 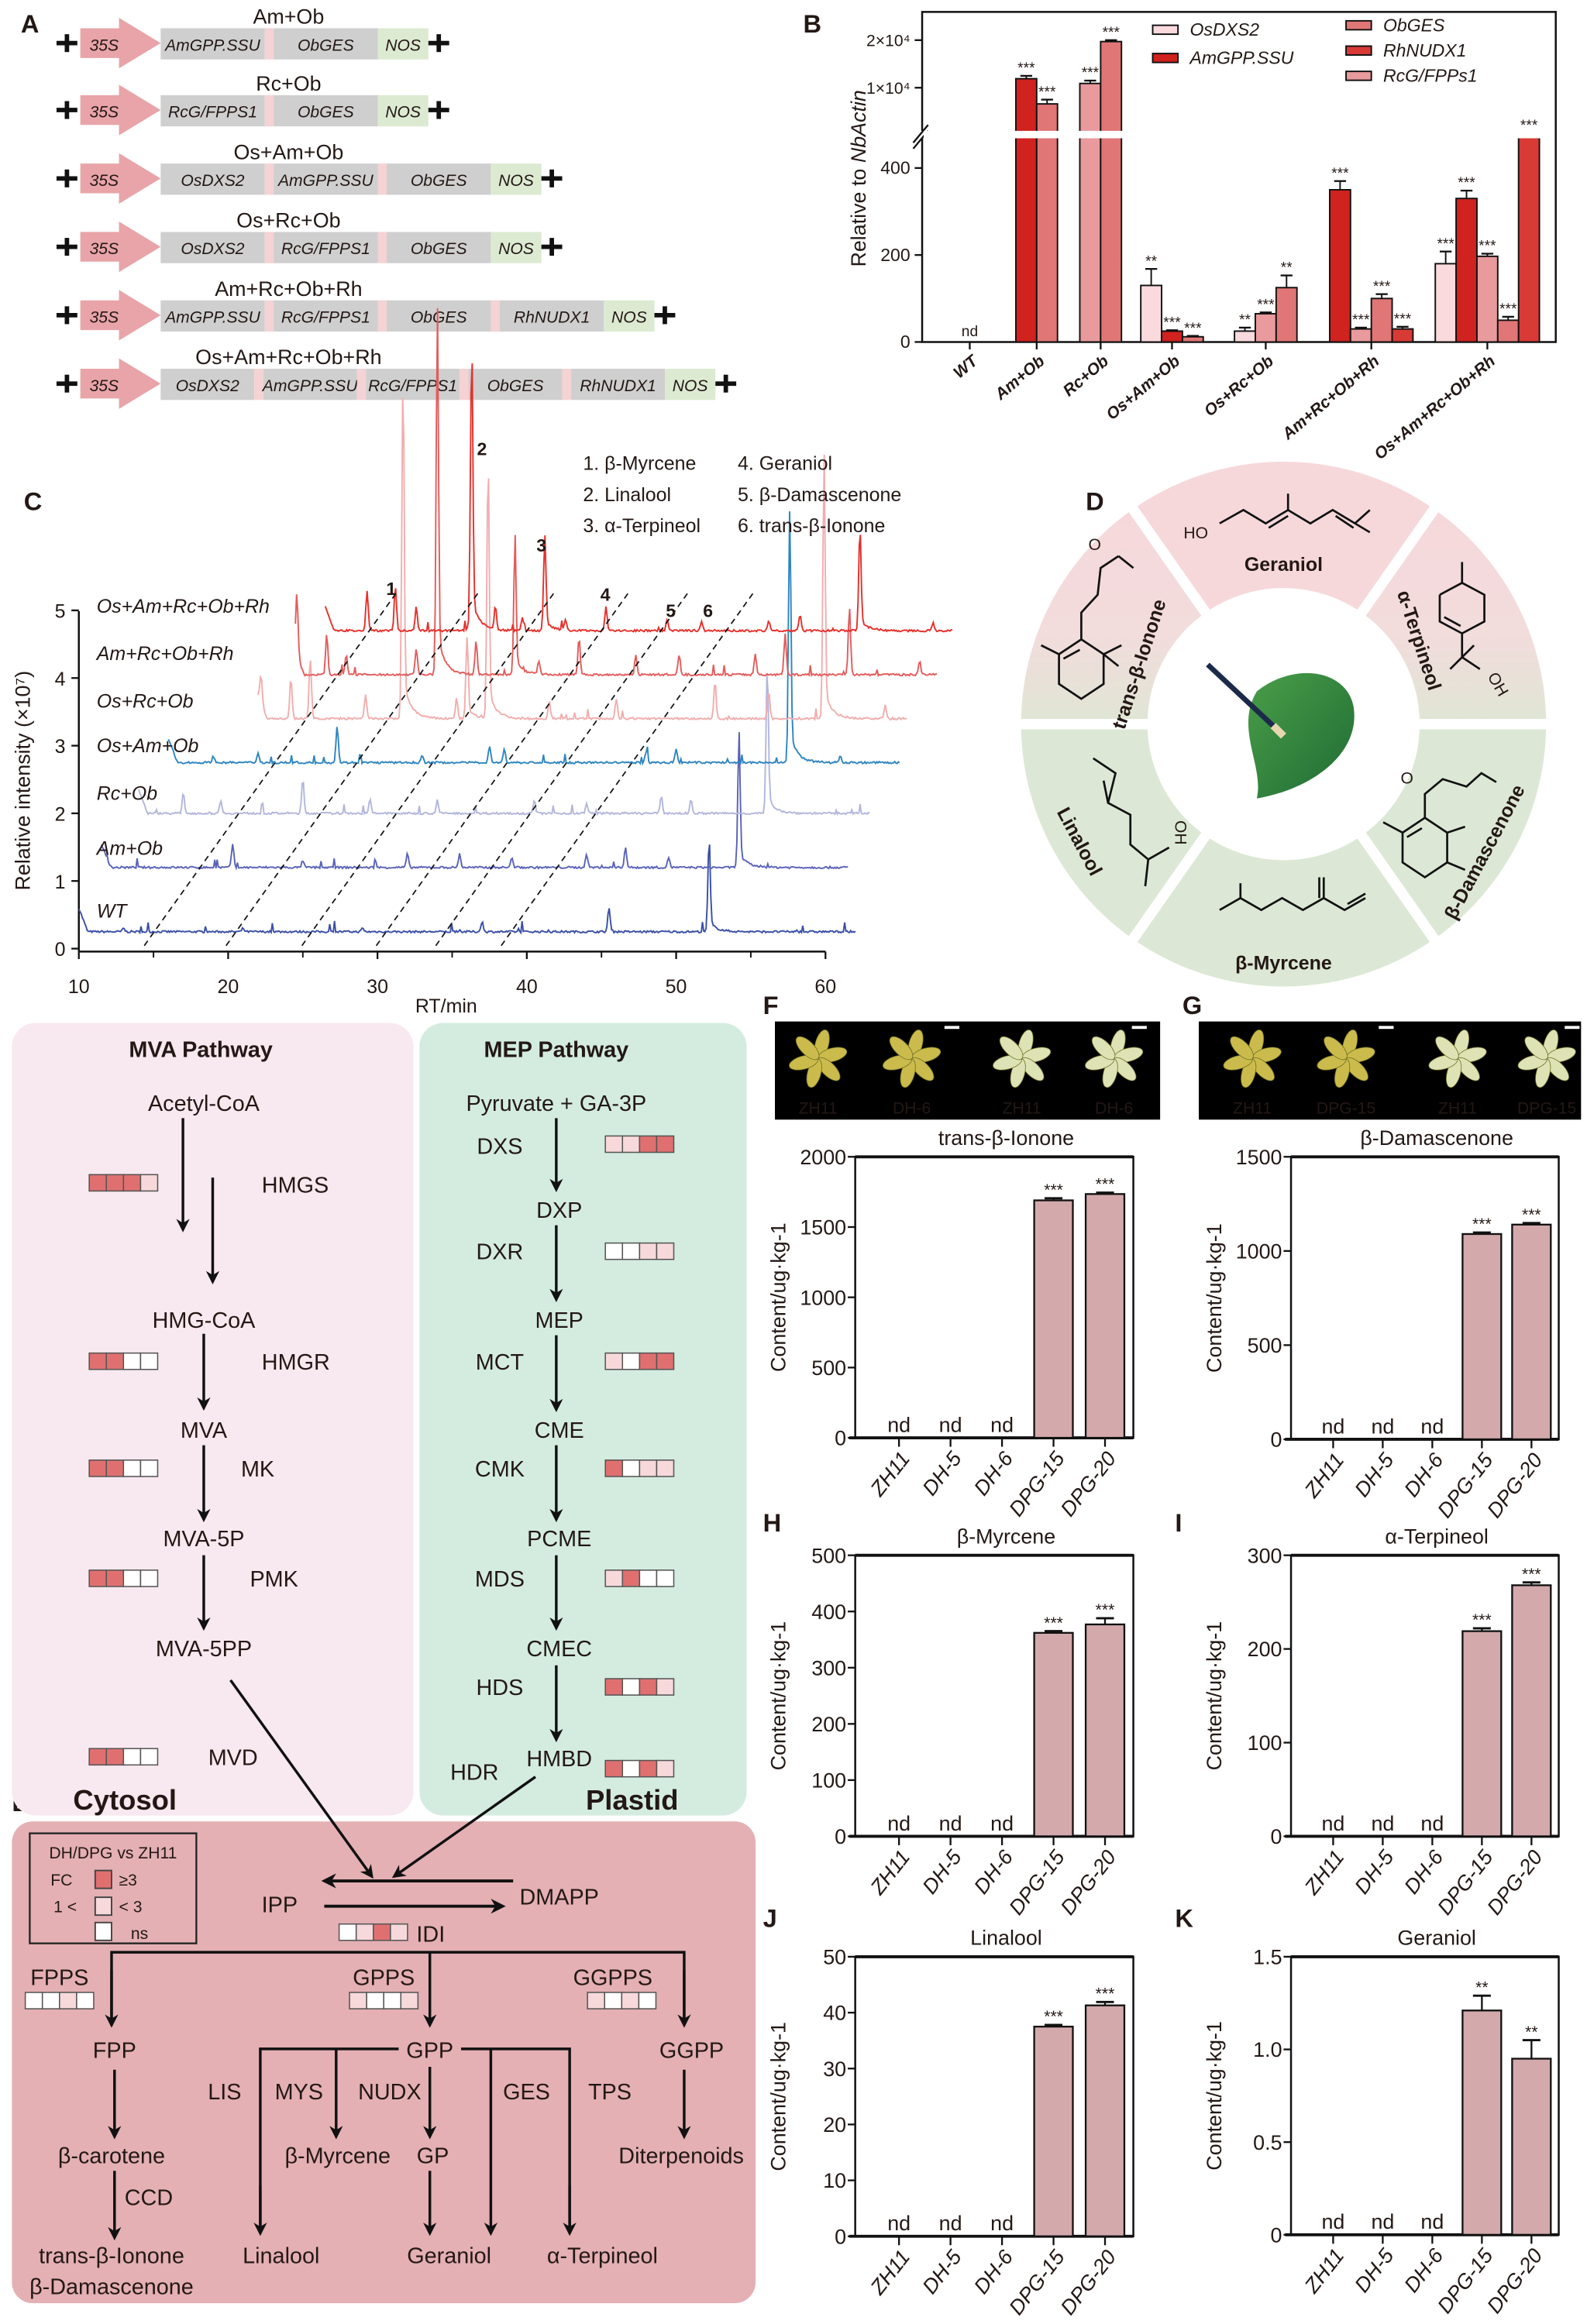 What do you see at coordinates (403, 111) in the screenshot?
I see `terminator-box` at bounding box center [403, 111].